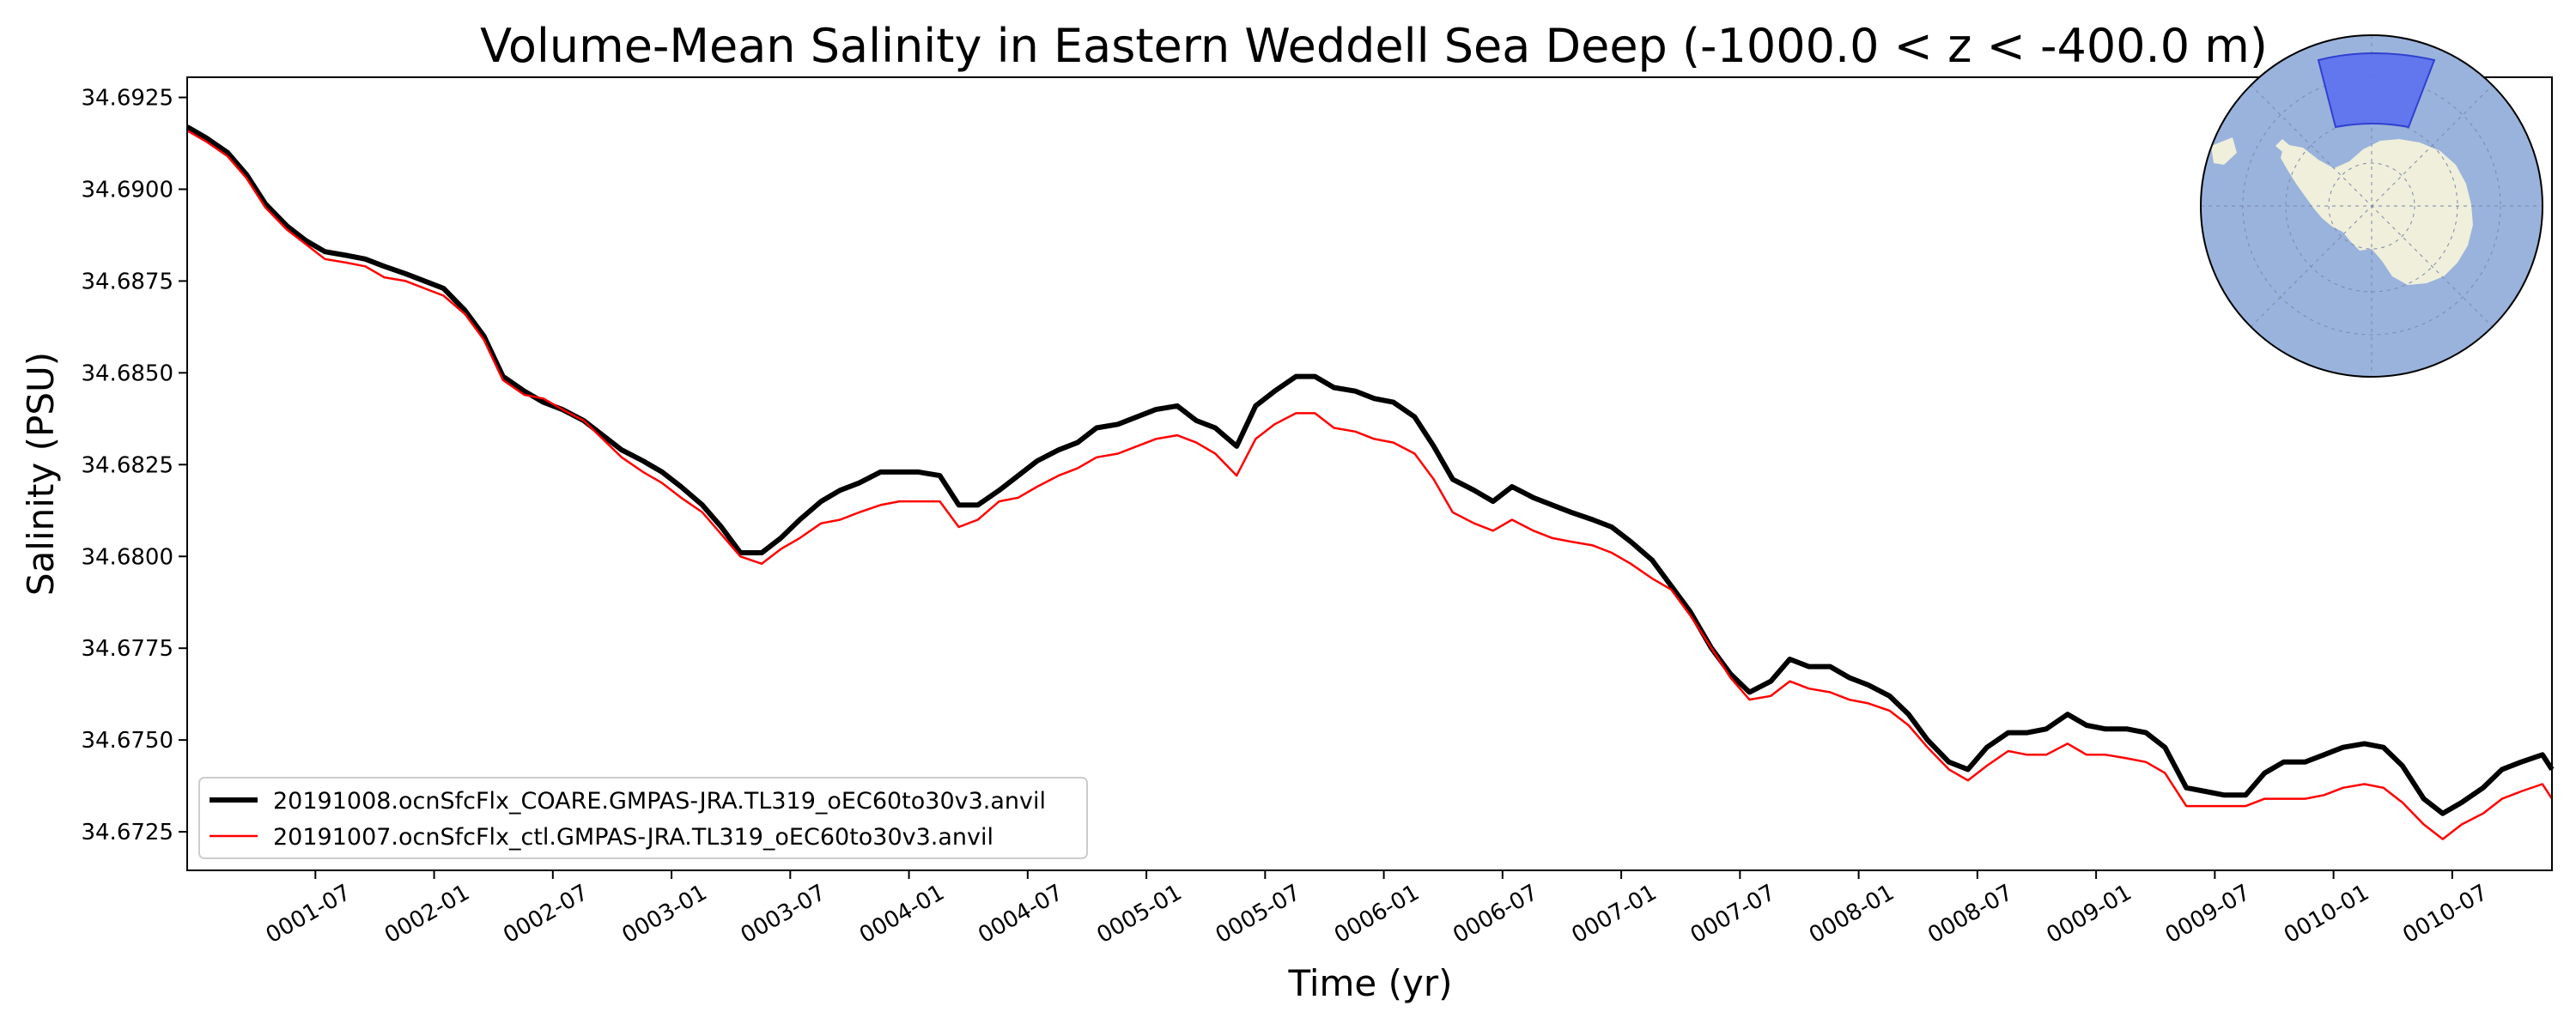 This screenshot has height=1030, width=2576. What do you see at coordinates (545, 914) in the screenshot?
I see `x-tick-label: 0002-07` at bounding box center [545, 914].